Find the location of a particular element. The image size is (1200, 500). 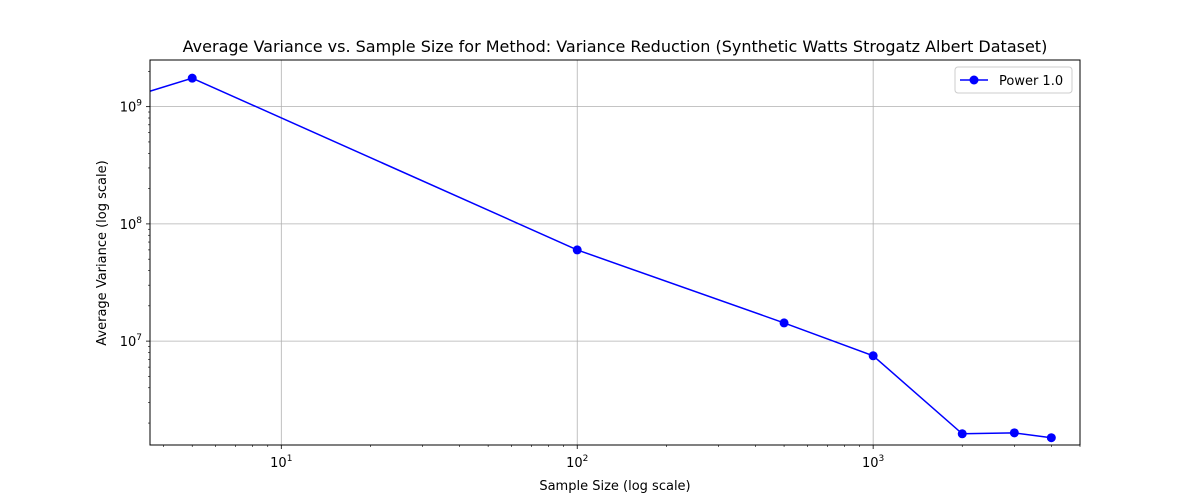

y-tick-label: 109 is located at coordinates (131, 107).